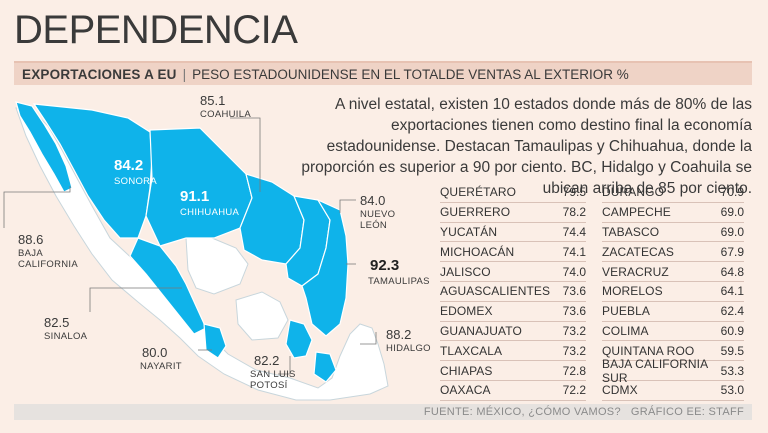  I want to click on hidalgo-label: HIDALGO, so click(408, 348).